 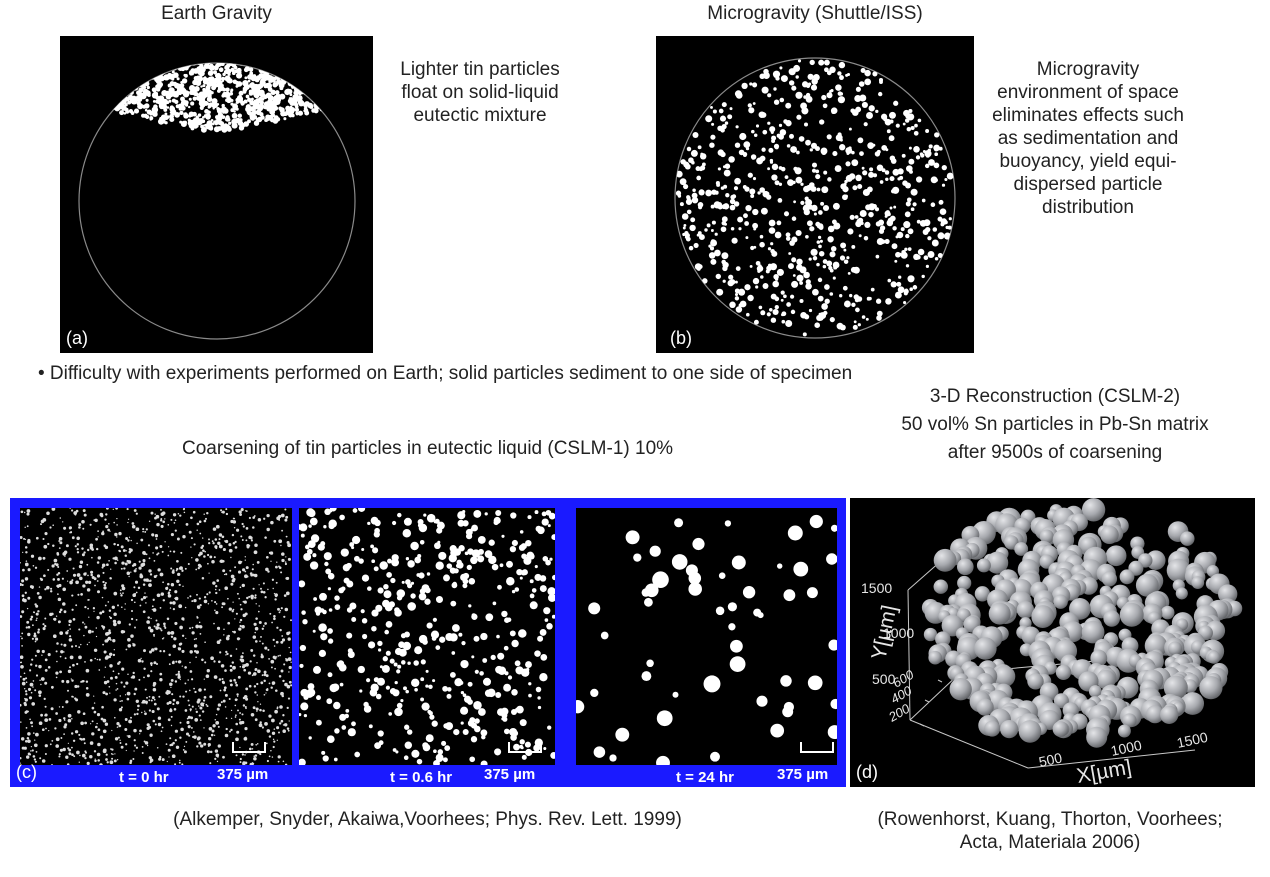 I want to click on x-axis-label: X[µm], so click(x=1104, y=771).